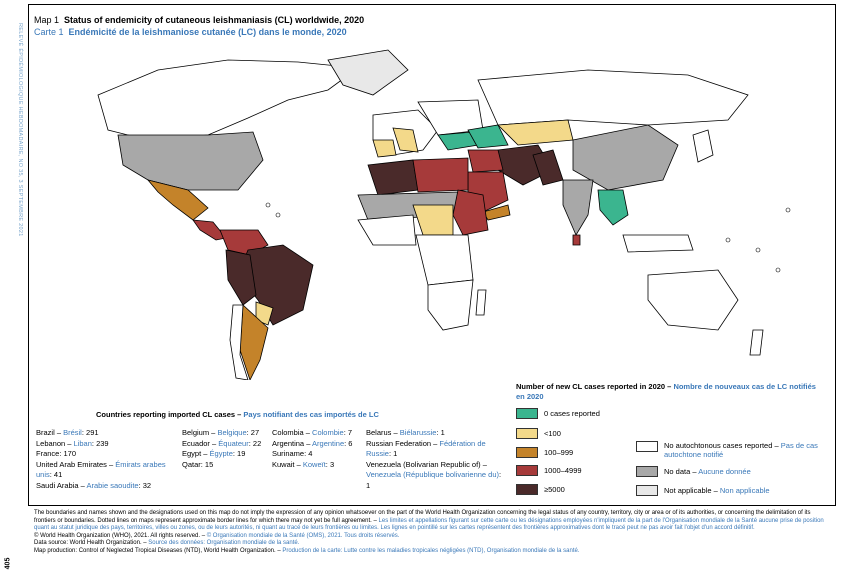 This screenshot has height=581, width=857. I want to click on imported-entry: Argentina – Argentine: 6, so click(312, 443).